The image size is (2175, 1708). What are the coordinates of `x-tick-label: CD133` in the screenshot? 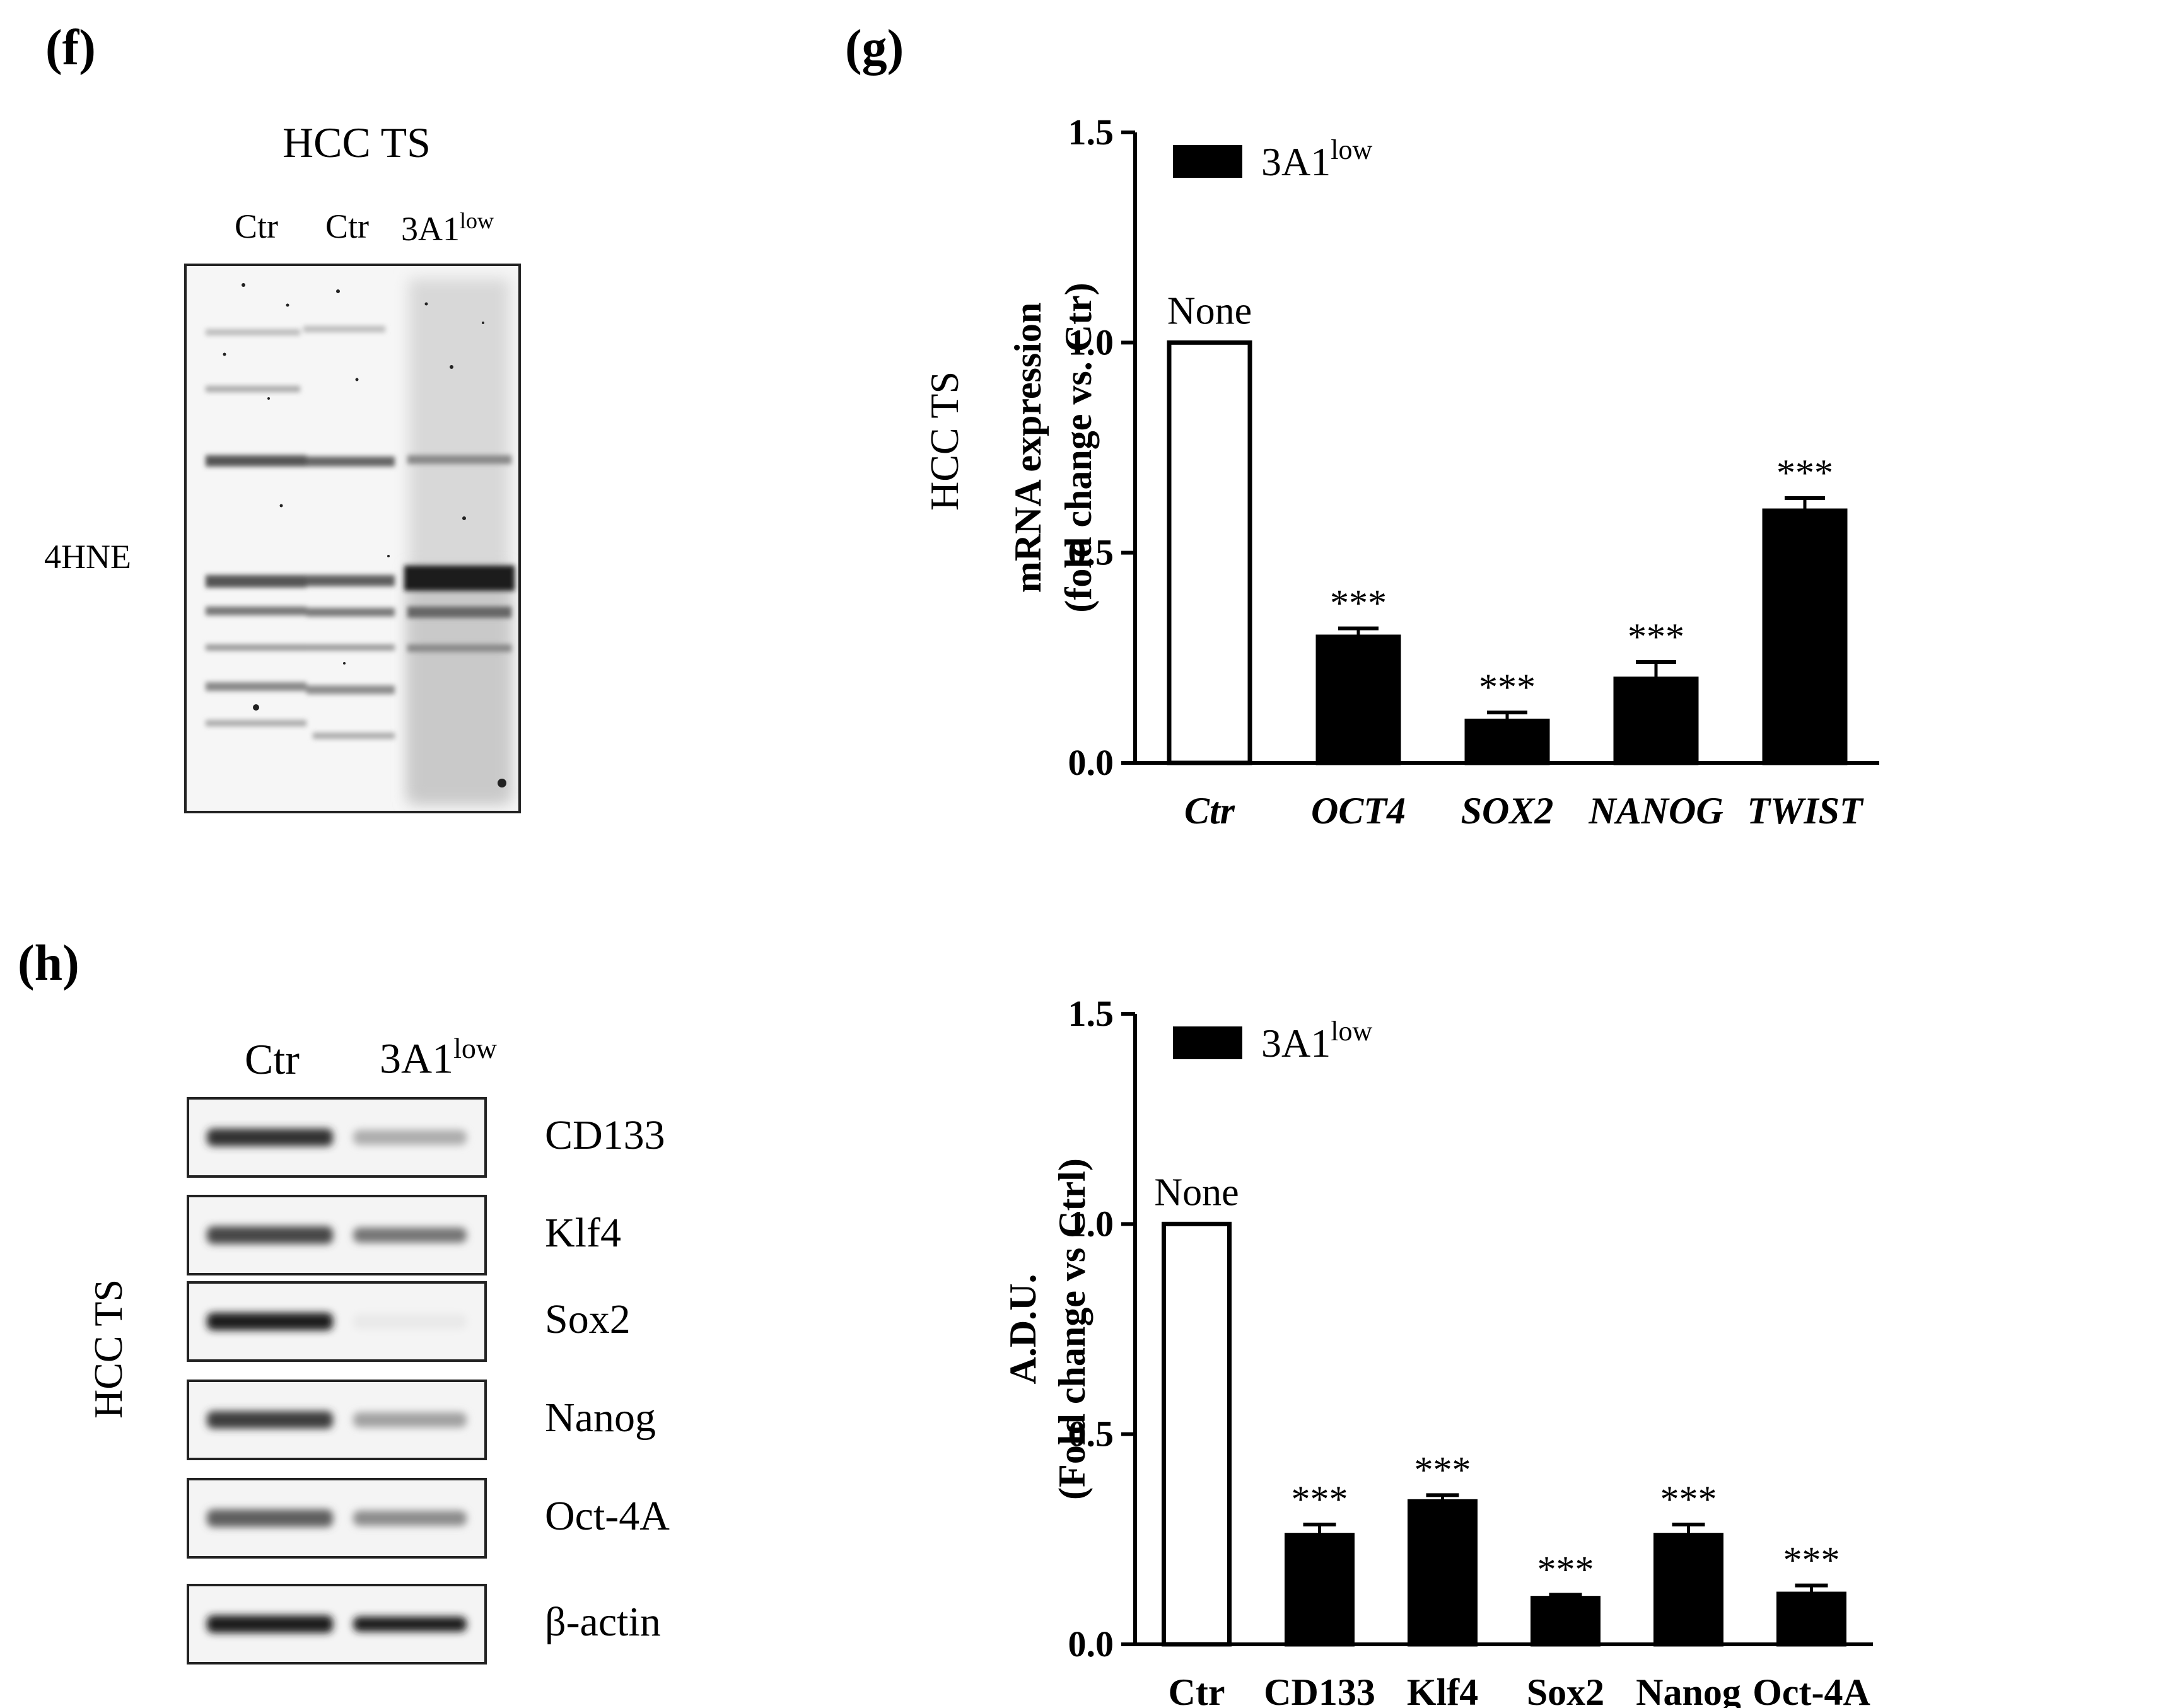 It's located at (1319, 1689).